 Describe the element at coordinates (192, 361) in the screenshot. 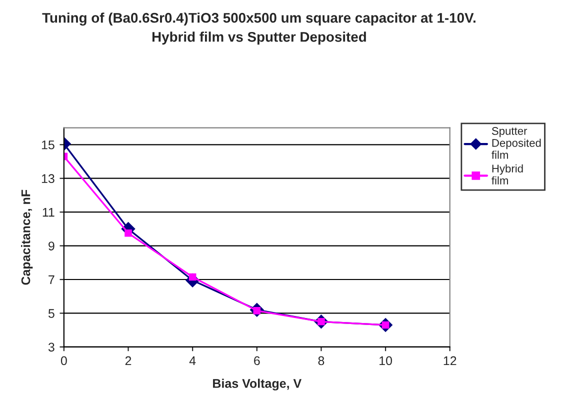

I see `x-tick-label: 4` at that location.